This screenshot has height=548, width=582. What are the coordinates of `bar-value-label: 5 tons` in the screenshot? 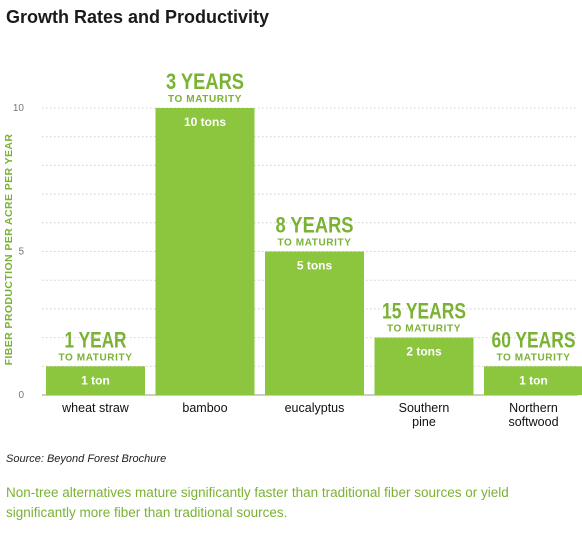 It's located at (315, 266).